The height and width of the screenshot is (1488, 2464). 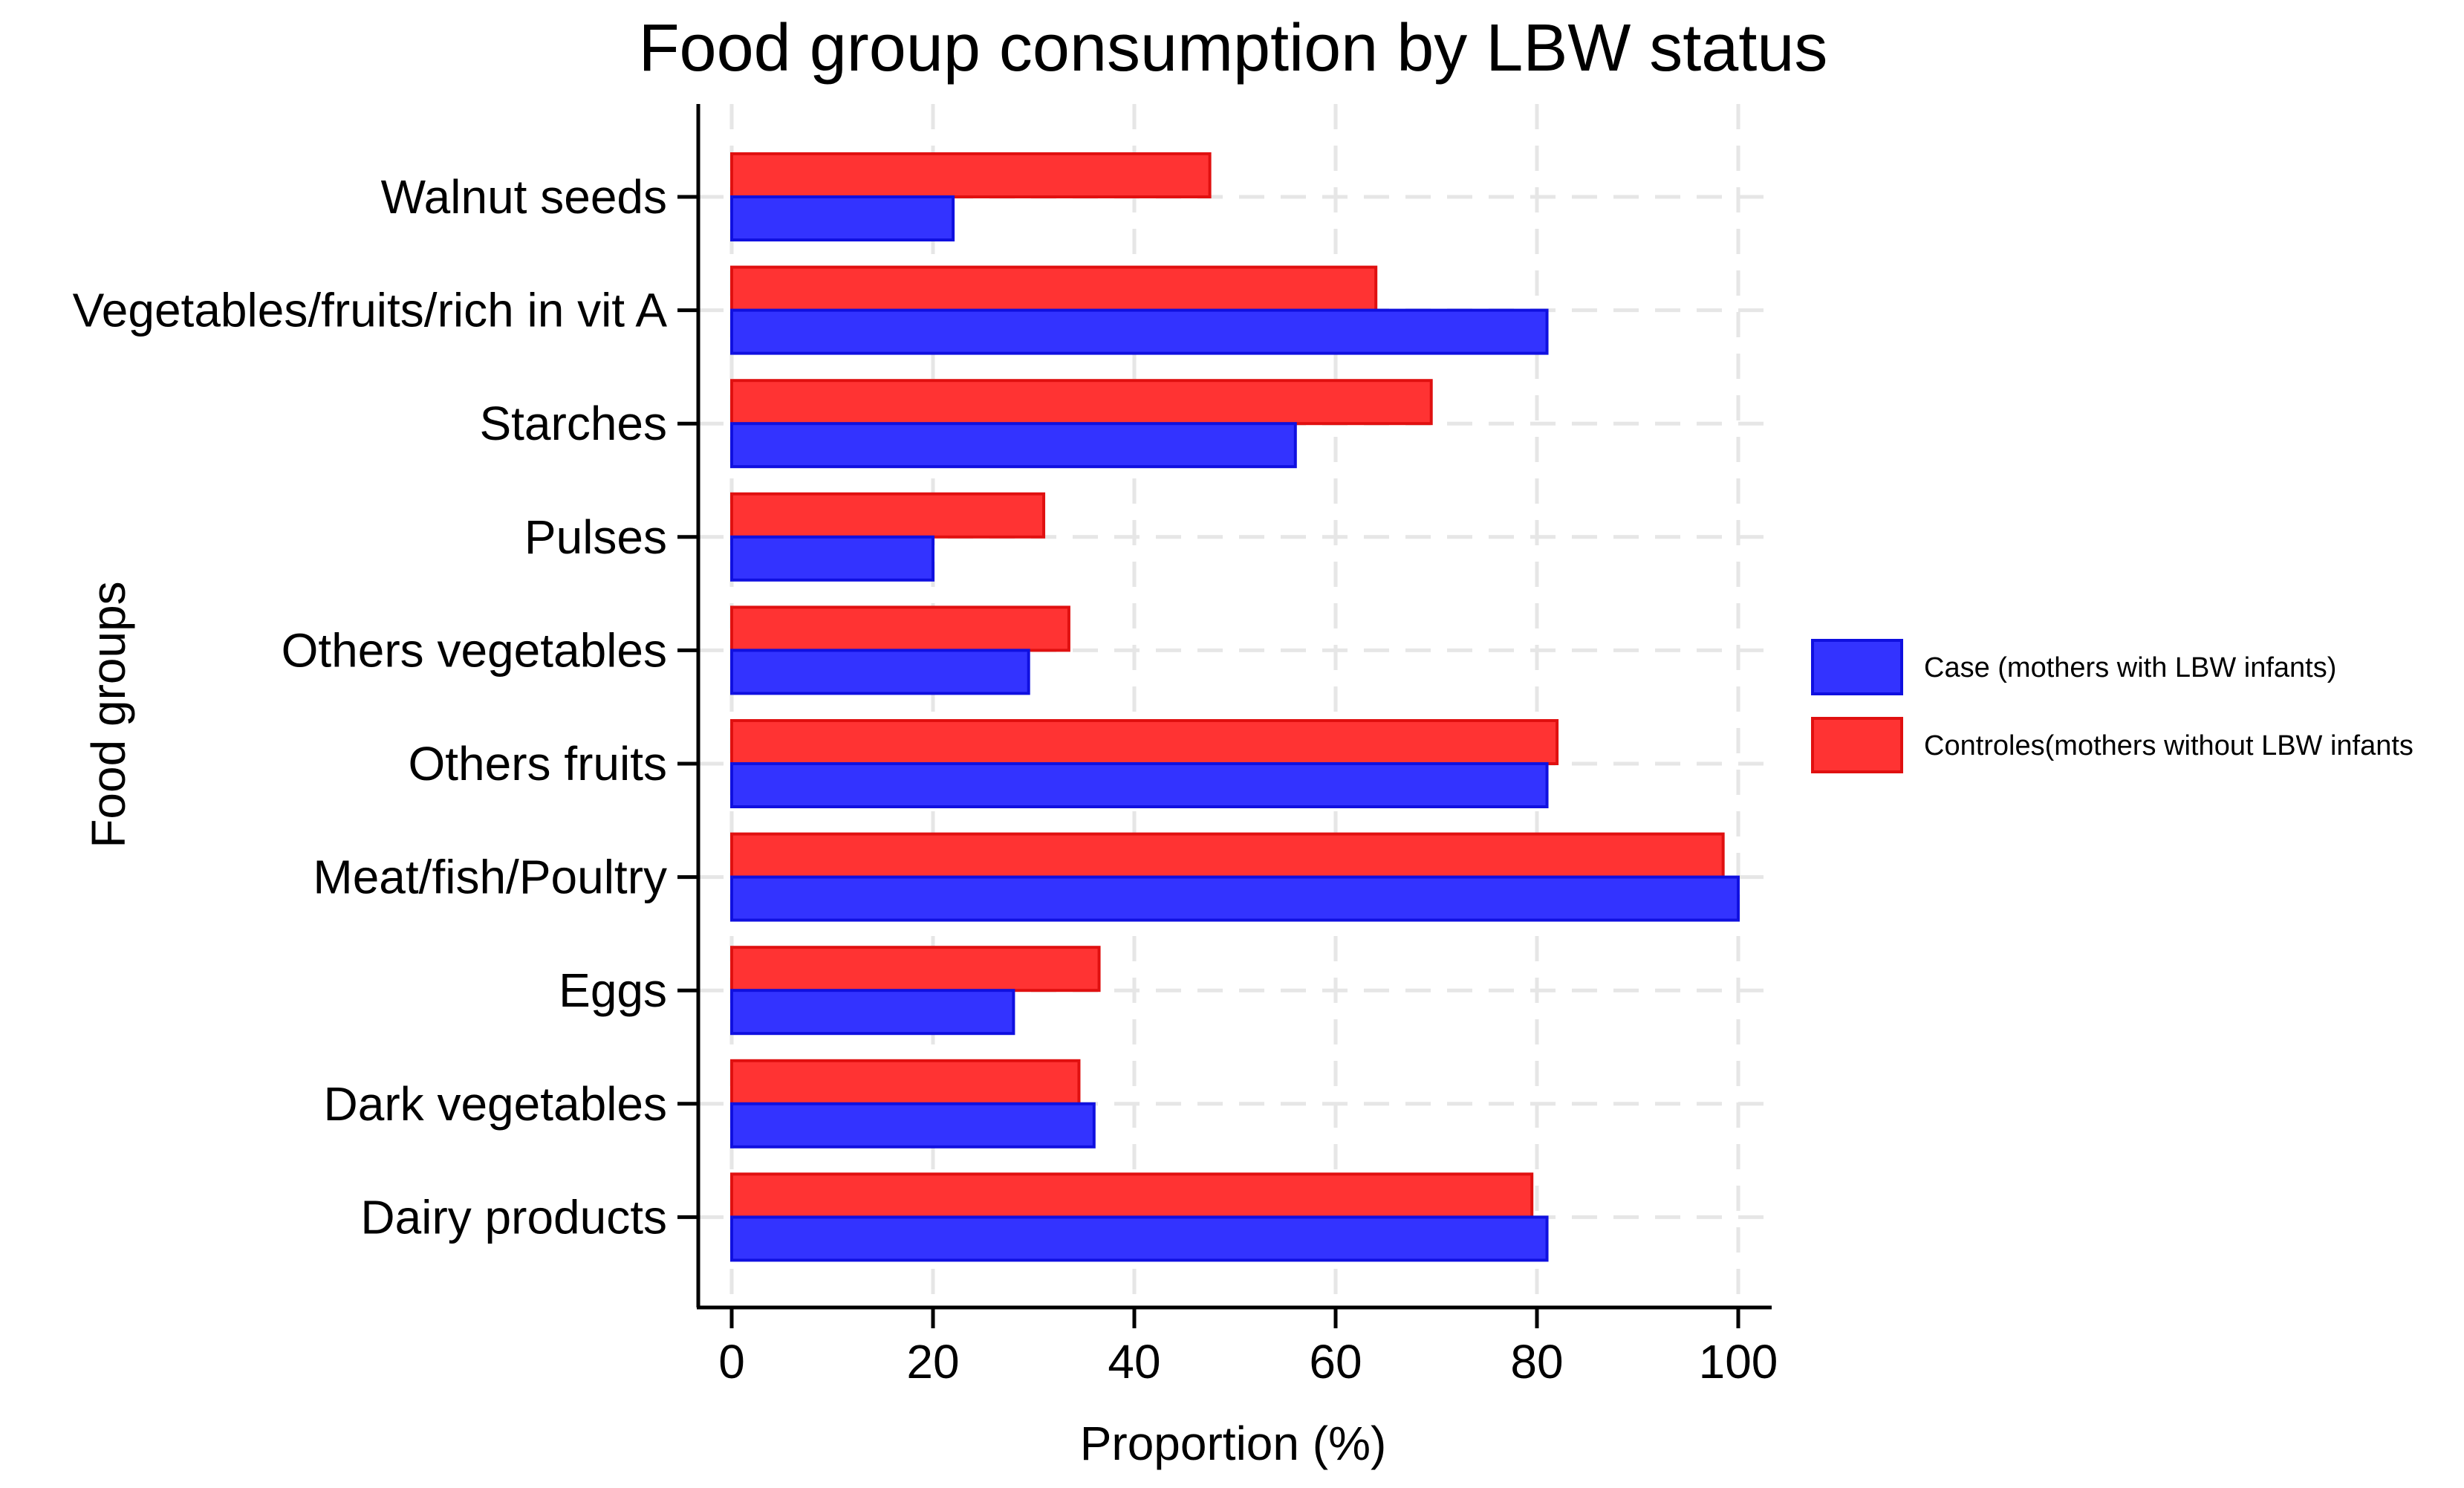 What do you see at coordinates (1536, 1362) in the screenshot?
I see `x-tick-label: 80` at bounding box center [1536, 1362].